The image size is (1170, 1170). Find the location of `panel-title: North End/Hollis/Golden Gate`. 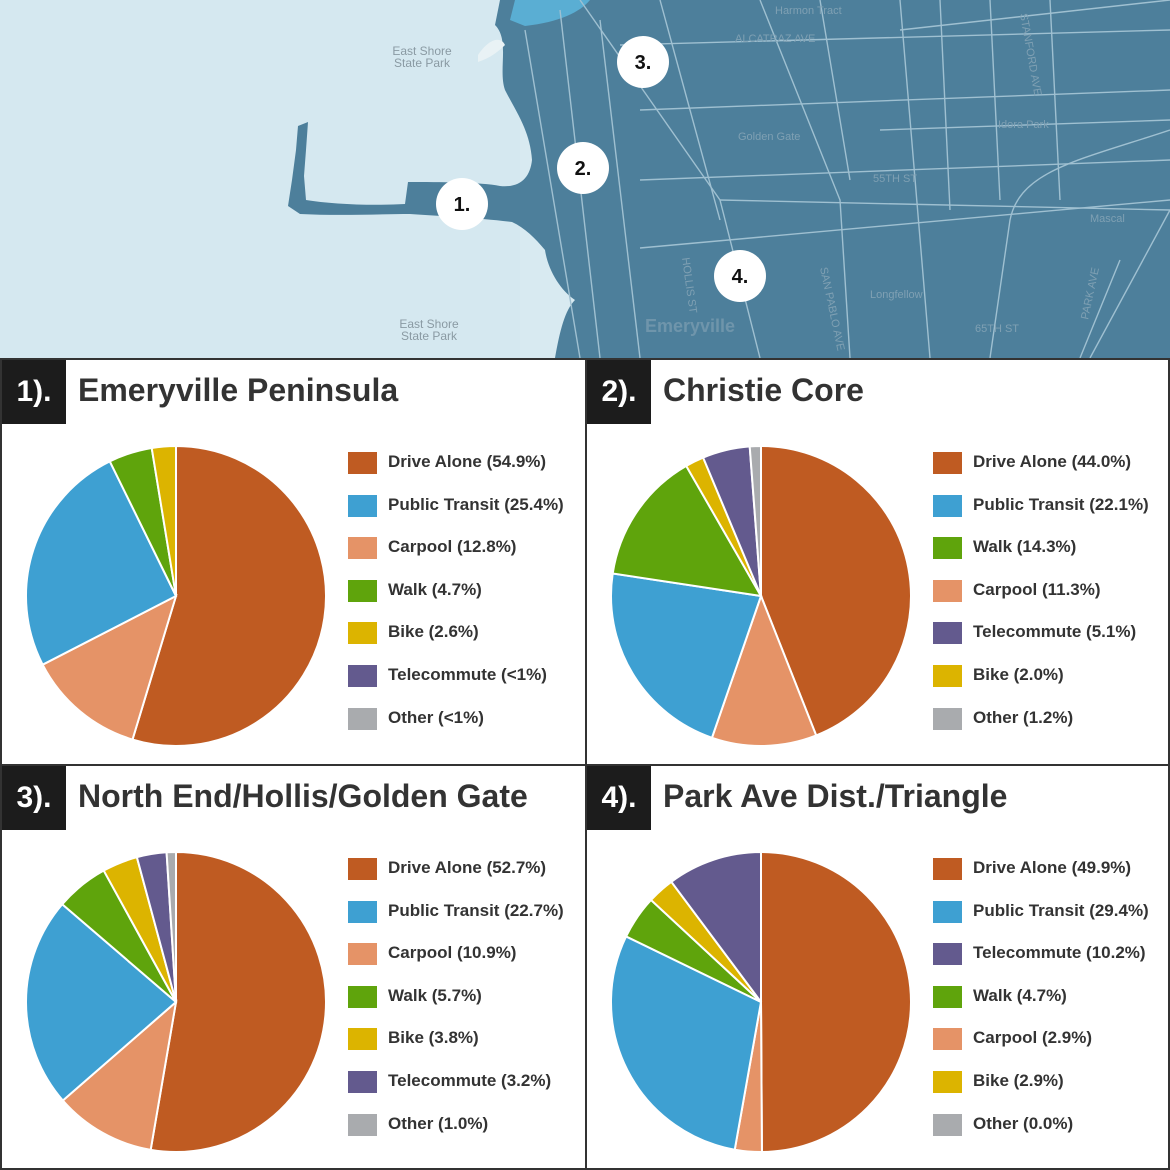

panel-title: North End/Hollis/Golden Gate is located at coordinates (303, 796).